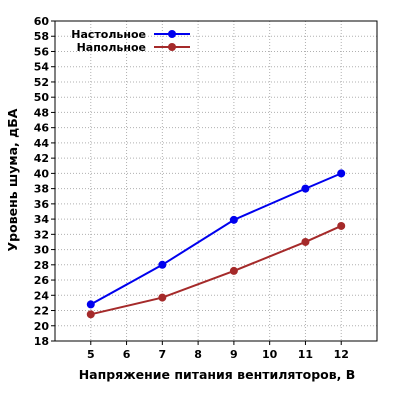 The width and height of the screenshot is (400, 400). Describe the element at coordinates (341, 354) in the screenshot. I see `x-tick-label: 12` at that location.